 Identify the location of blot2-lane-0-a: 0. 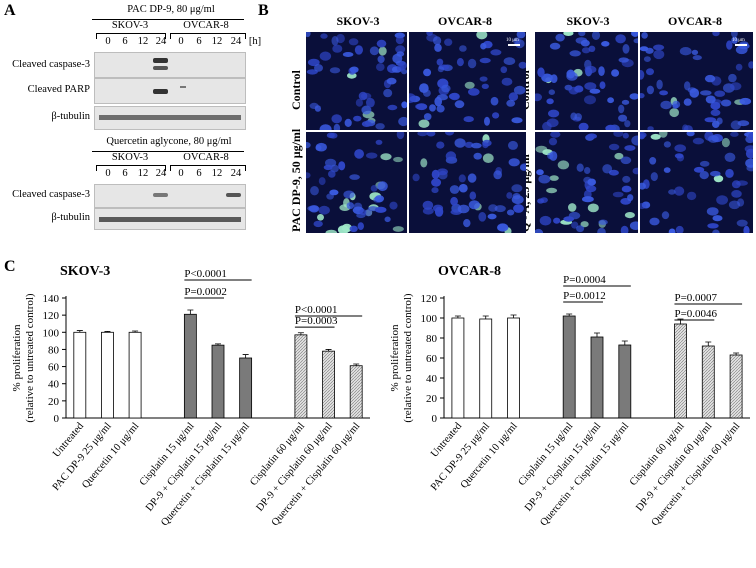
(108, 173).